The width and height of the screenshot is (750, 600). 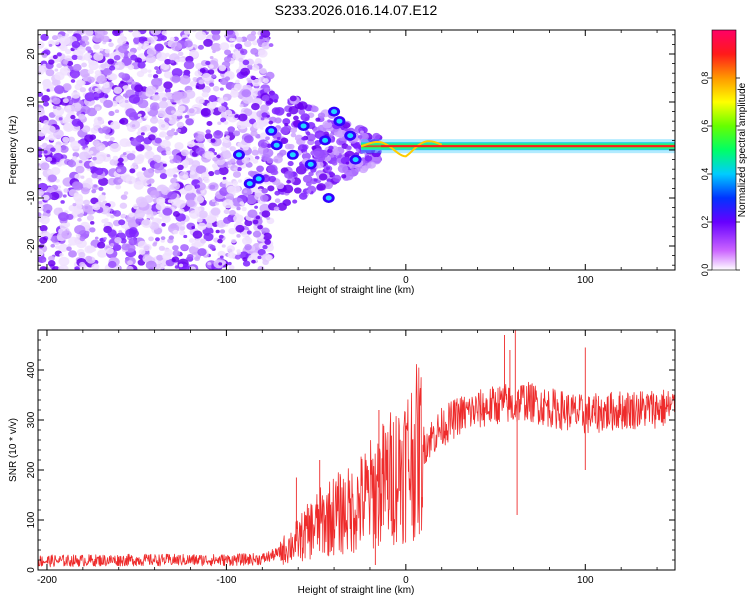 I want to click on y-tick-label: -10, so click(x=31, y=197).